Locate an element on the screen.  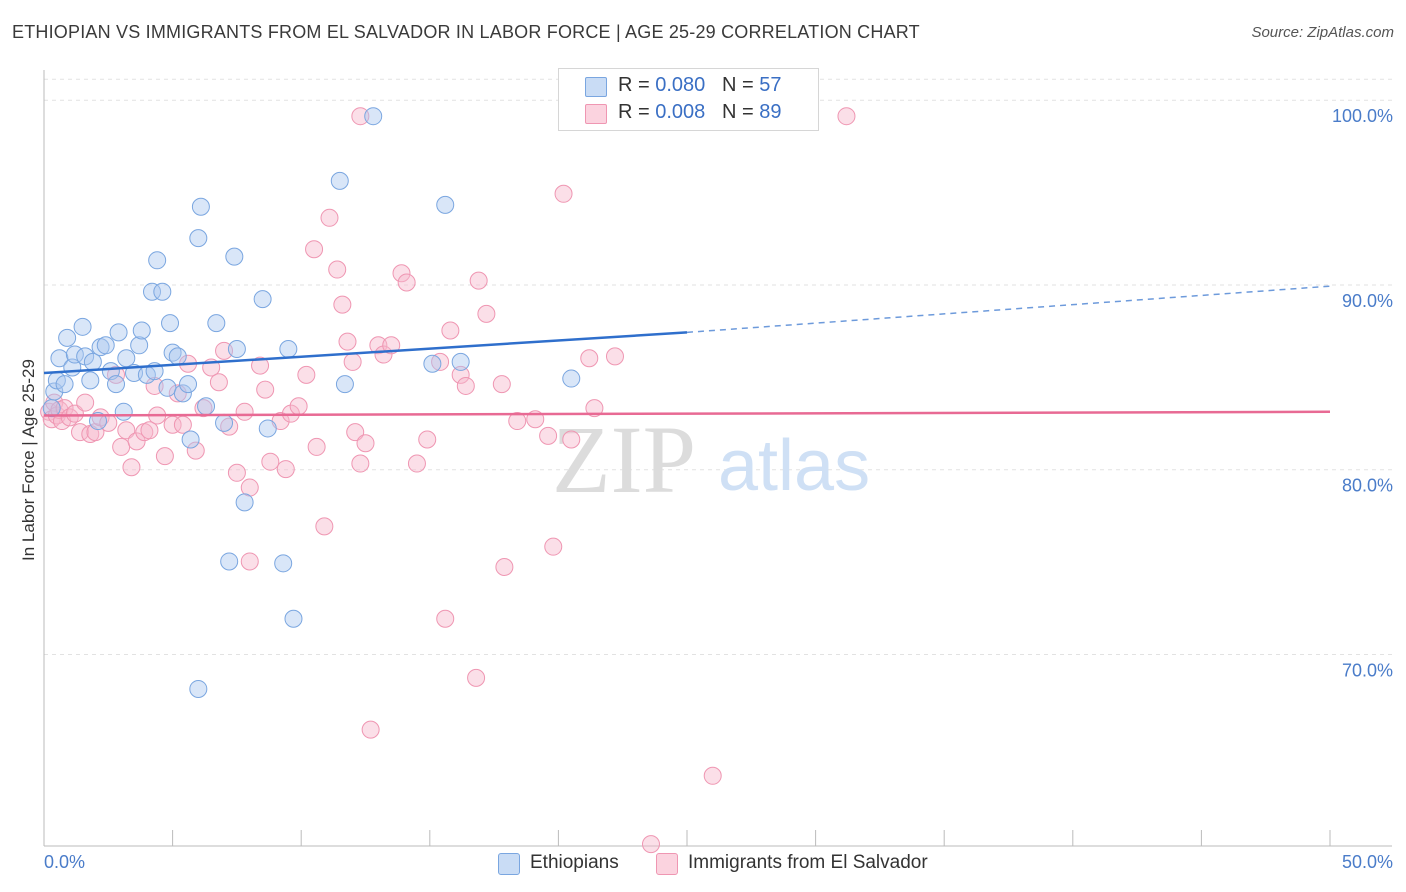
y-tick-label: 90.0% is located at coordinates (1367, 301).